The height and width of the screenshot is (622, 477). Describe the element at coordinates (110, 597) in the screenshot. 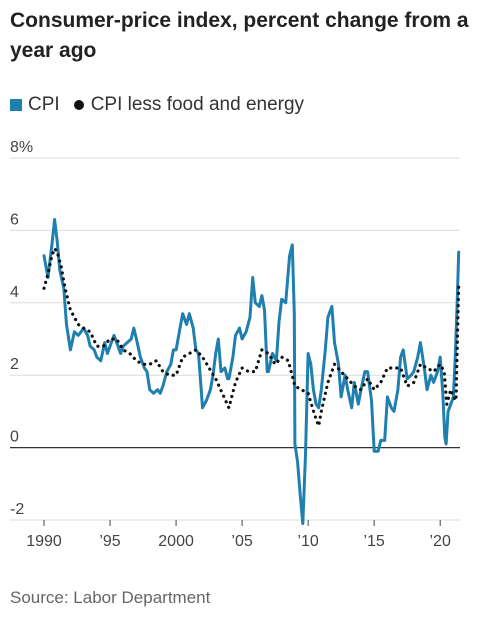

I see `source-note: Source: Labor Department` at that location.